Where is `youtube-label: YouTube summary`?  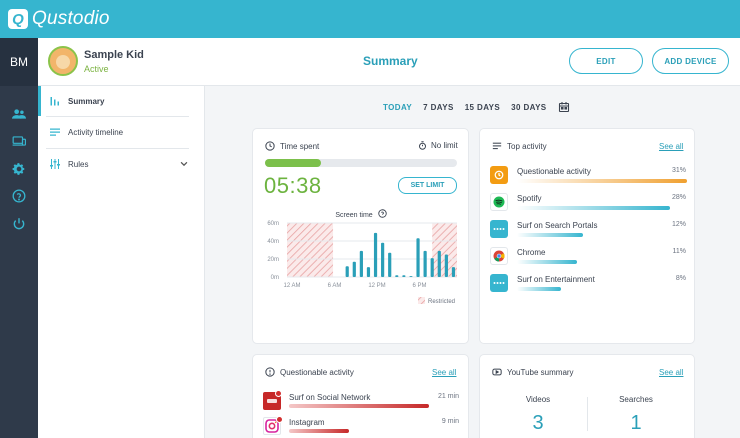 youtube-label: YouTube summary is located at coordinates (540, 372).